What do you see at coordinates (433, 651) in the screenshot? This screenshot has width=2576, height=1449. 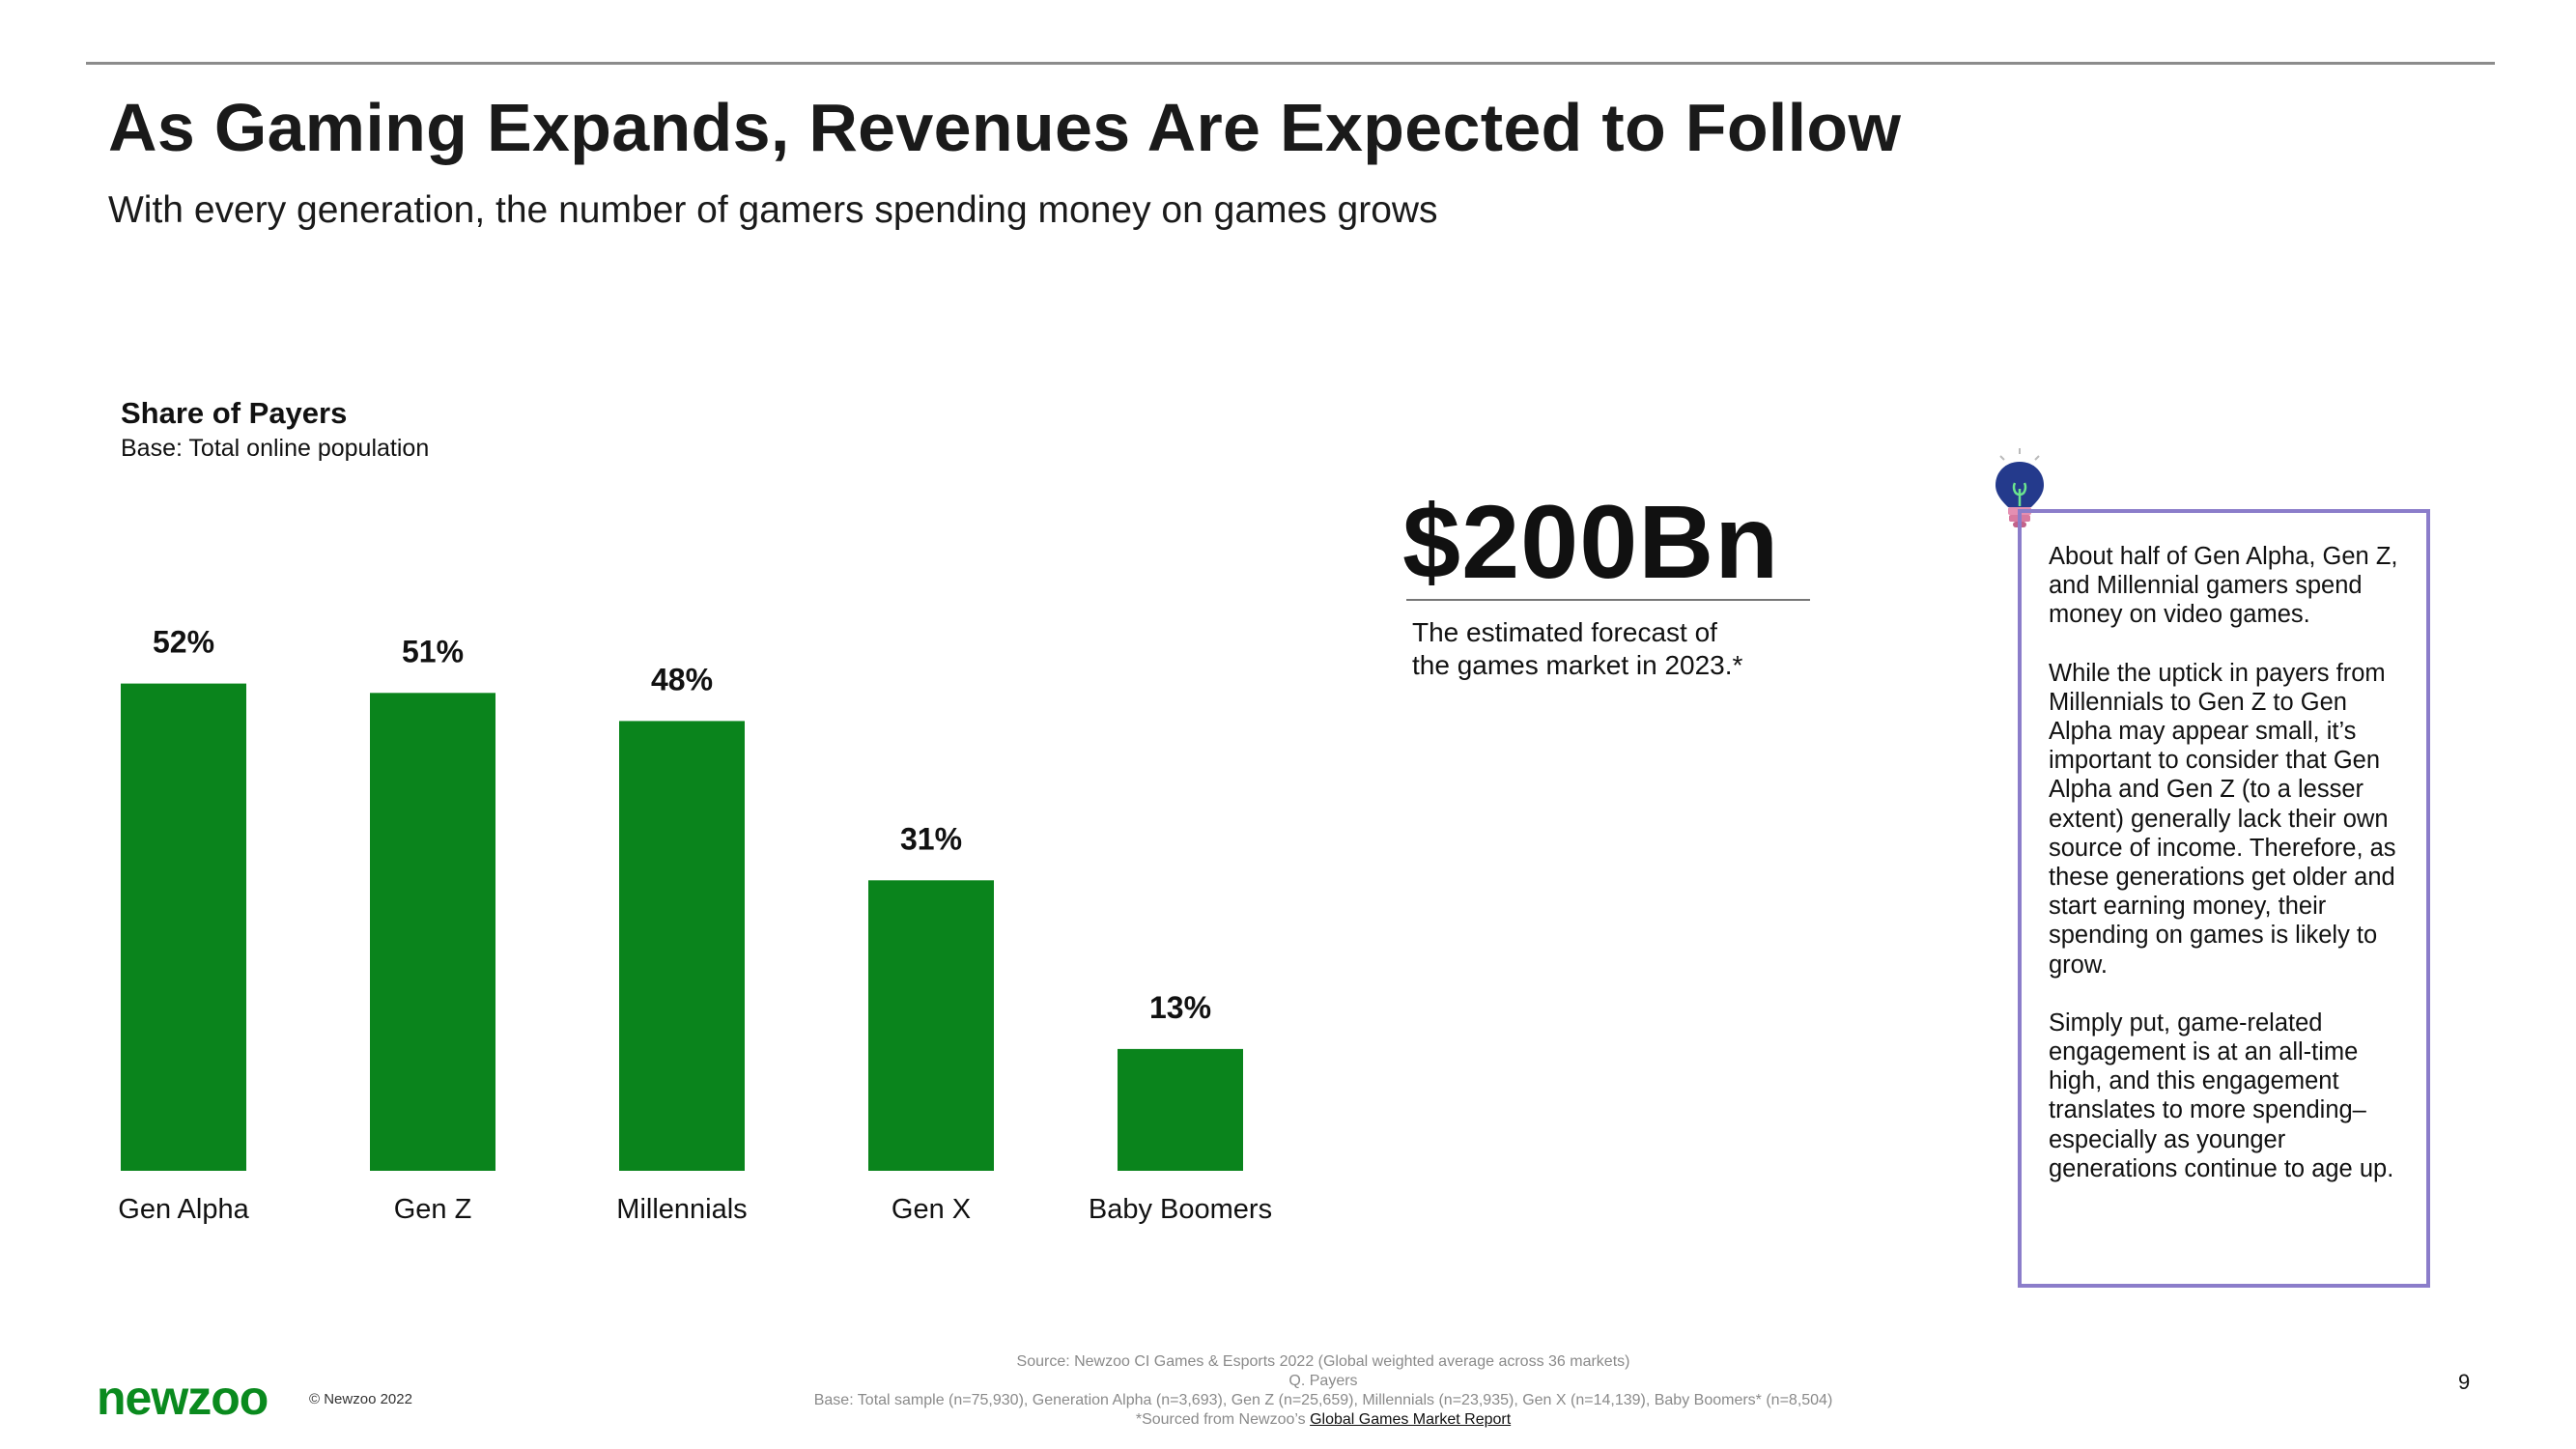 I see `bar-value-label-gen-z: 51%` at bounding box center [433, 651].